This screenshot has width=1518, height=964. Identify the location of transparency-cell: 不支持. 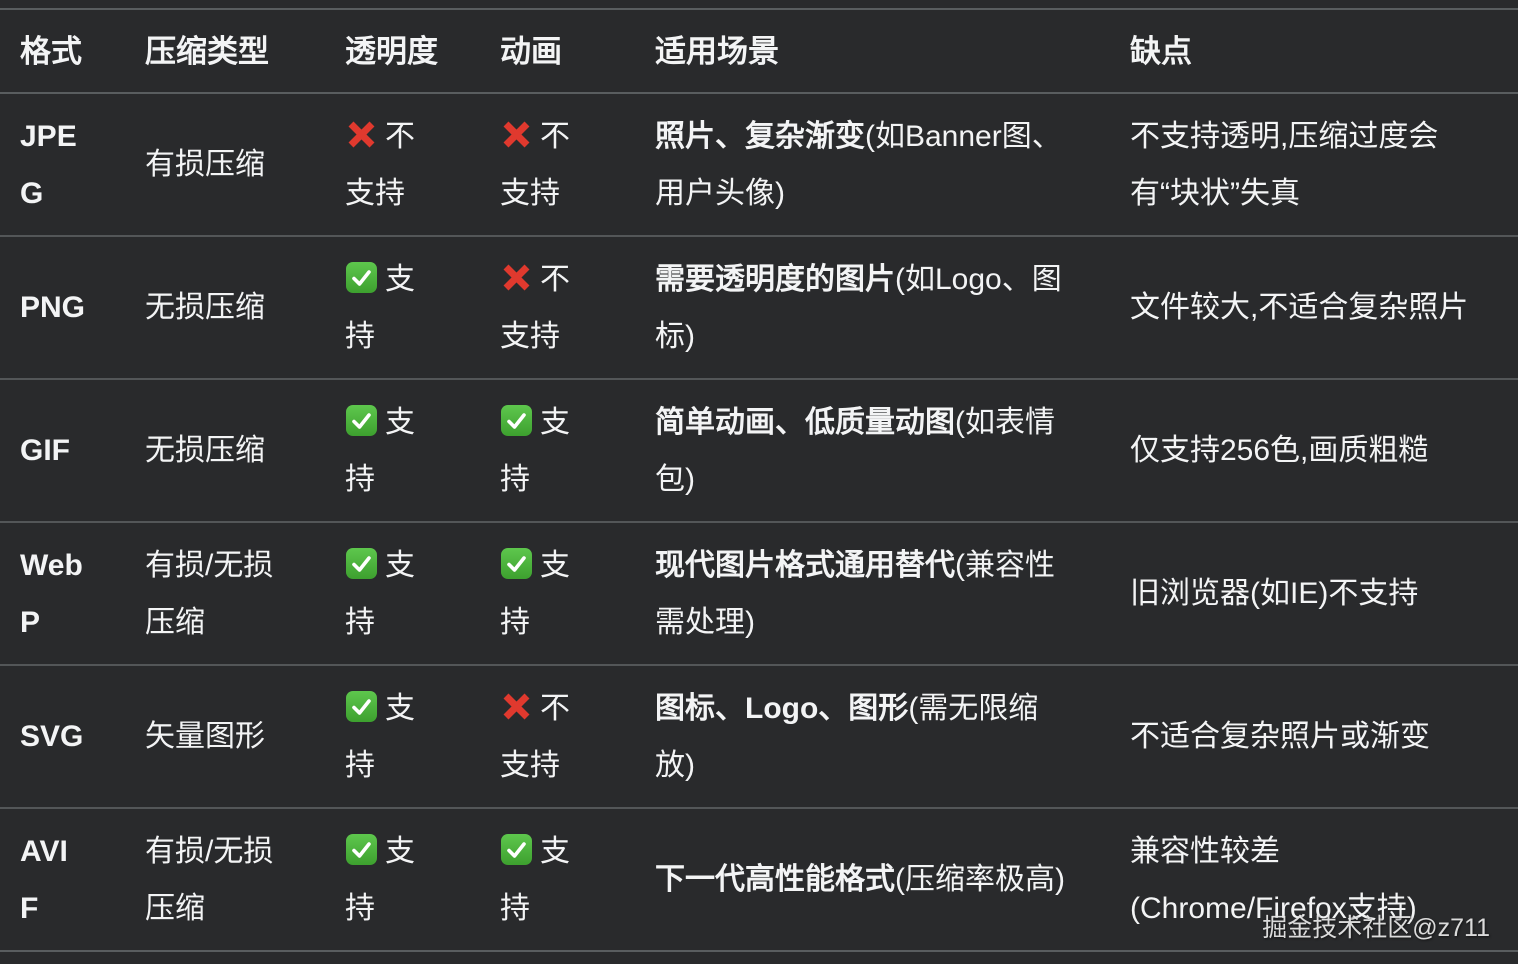
(406, 164).